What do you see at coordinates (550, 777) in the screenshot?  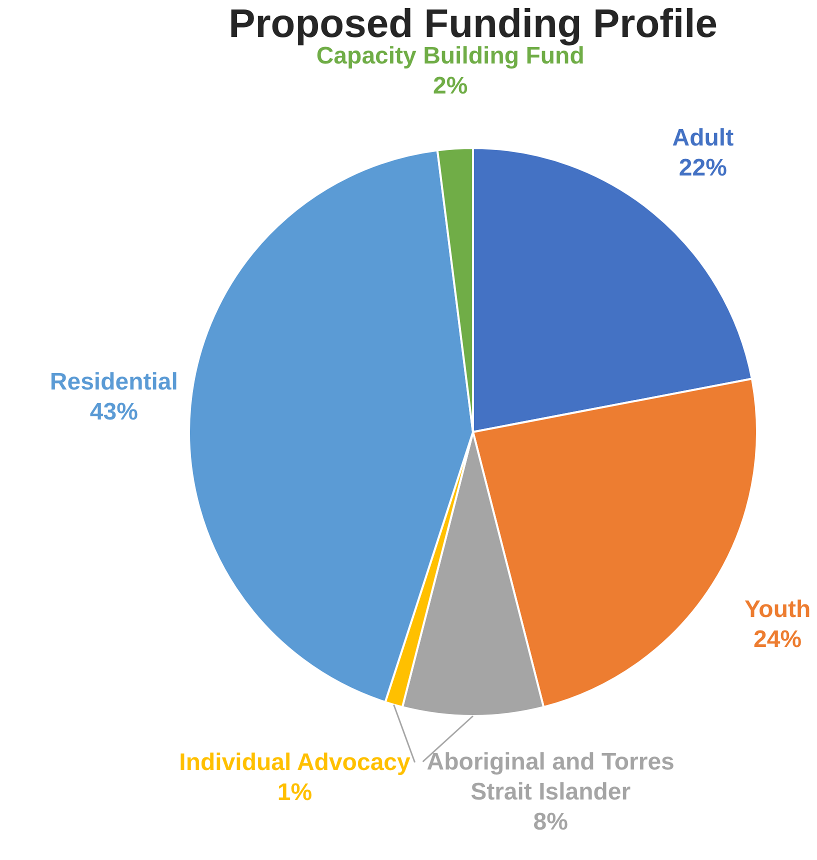 I see `slice-label: Aboriginal and Torres Strait Islander` at bounding box center [550, 777].